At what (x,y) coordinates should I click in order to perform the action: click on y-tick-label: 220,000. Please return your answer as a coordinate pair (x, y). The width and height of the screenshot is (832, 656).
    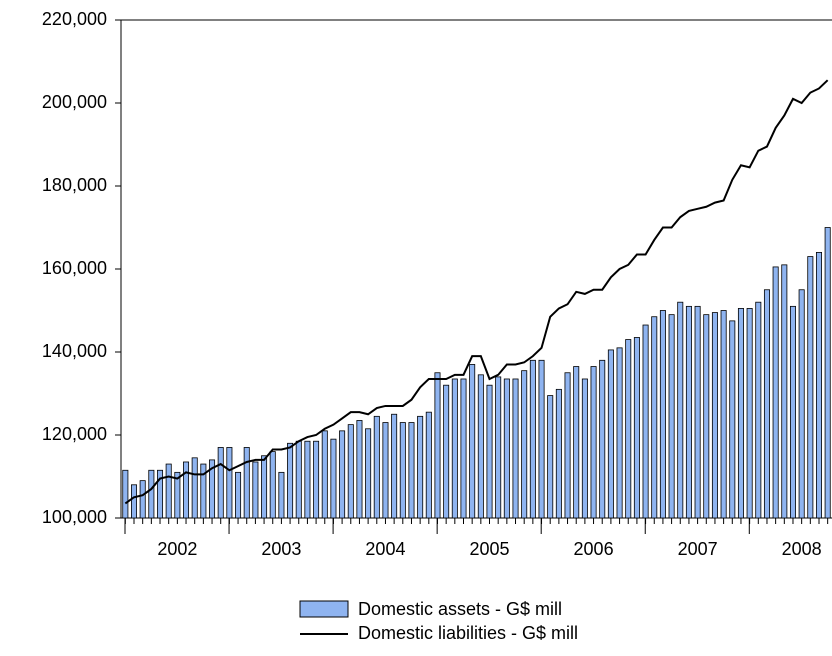
    Looking at the image, I should click on (74, 19).